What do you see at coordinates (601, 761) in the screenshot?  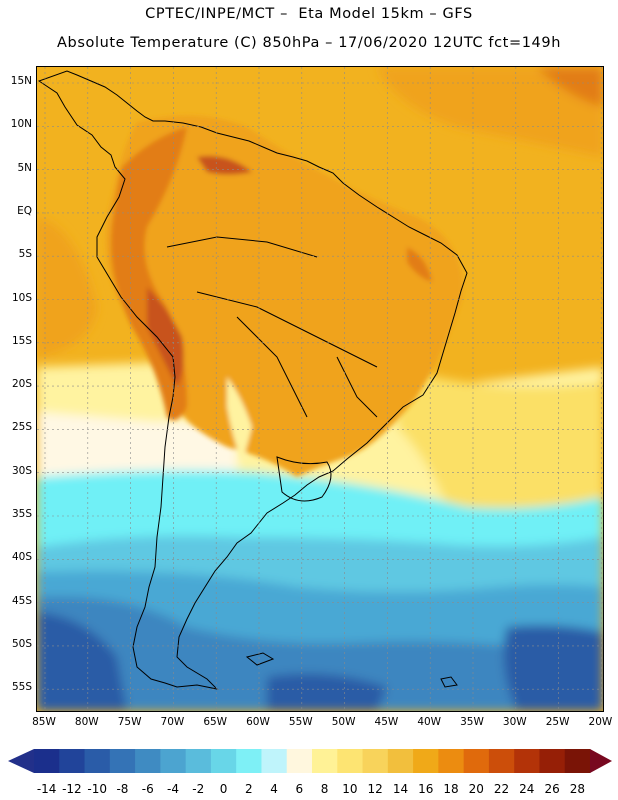 I see `colorbar-overflow-triangle` at bounding box center [601, 761].